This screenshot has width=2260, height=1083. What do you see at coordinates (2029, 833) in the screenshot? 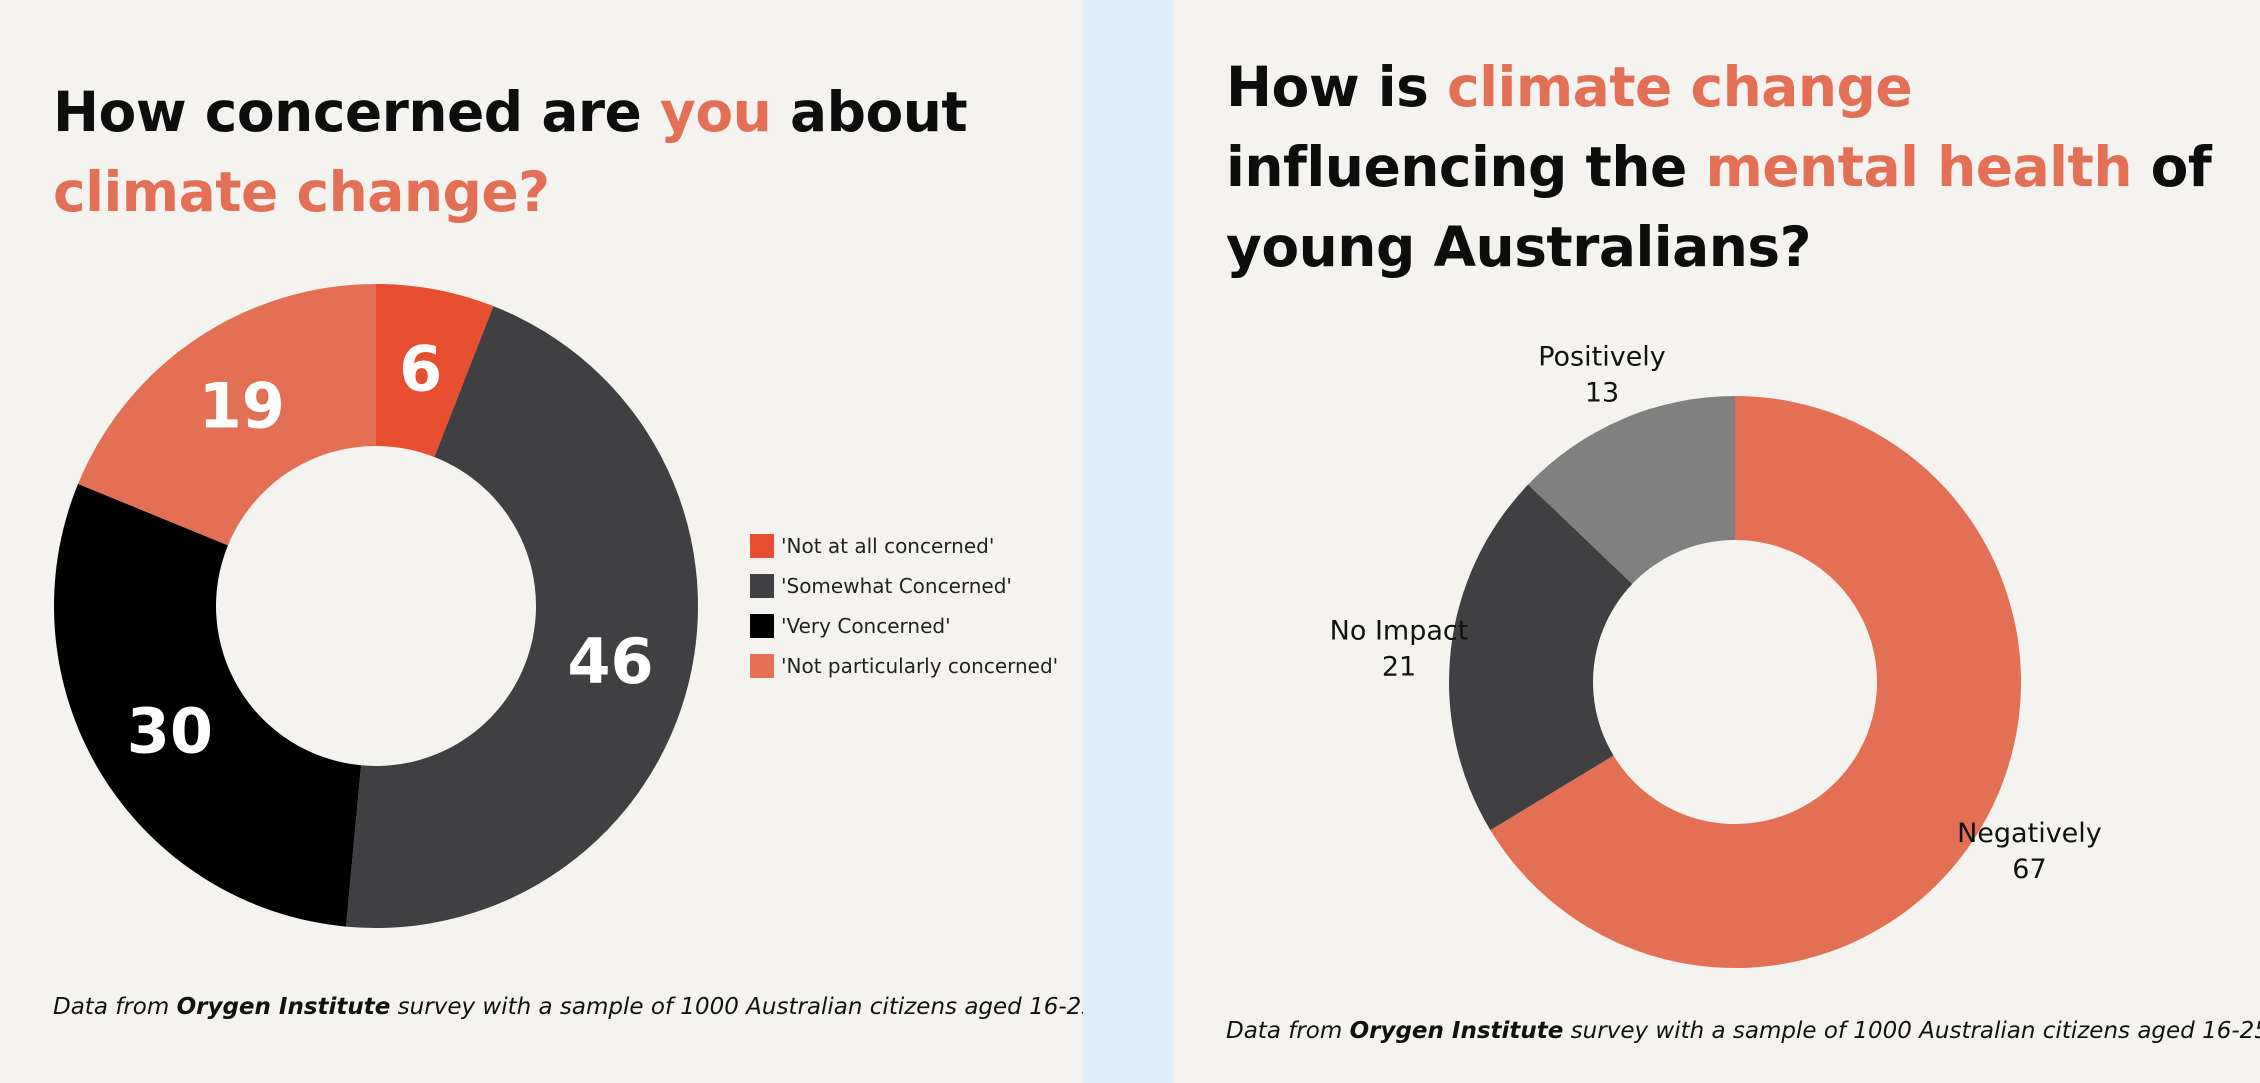
I see `slice-category-label: Negatively` at bounding box center [2029, 833].